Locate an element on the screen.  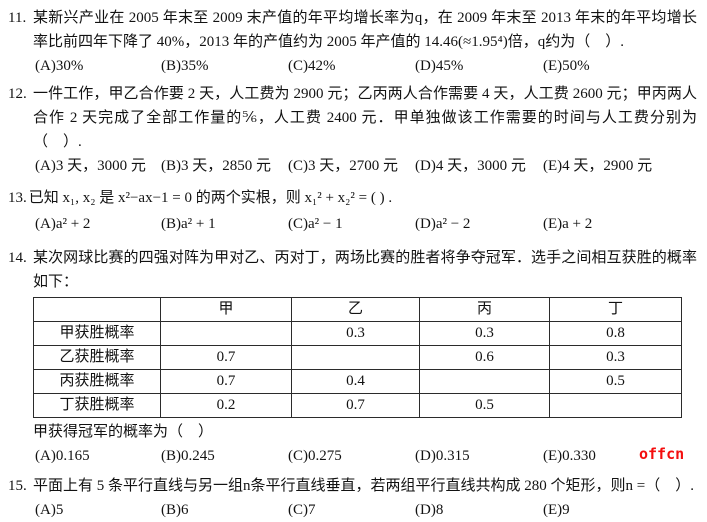
option-14-d: (D)0.315 is located at coordinates (442, 456).